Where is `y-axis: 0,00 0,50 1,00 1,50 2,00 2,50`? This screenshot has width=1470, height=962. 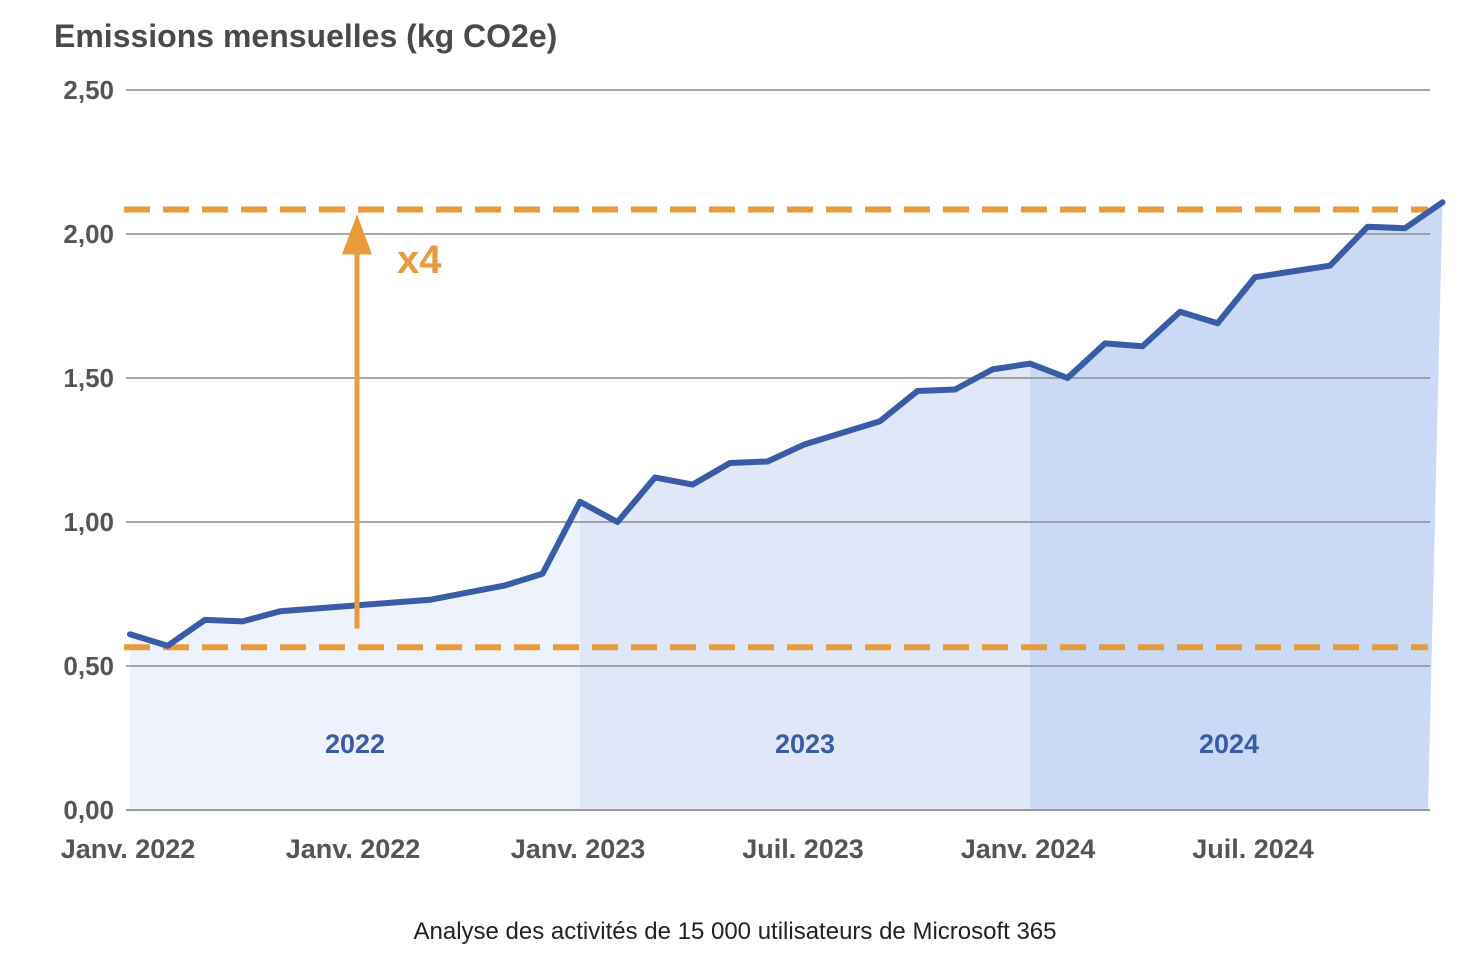
y-axis: 0,00 0,50 1,00 1,50 2,00 2,50 is located at coordinates (88, 450).